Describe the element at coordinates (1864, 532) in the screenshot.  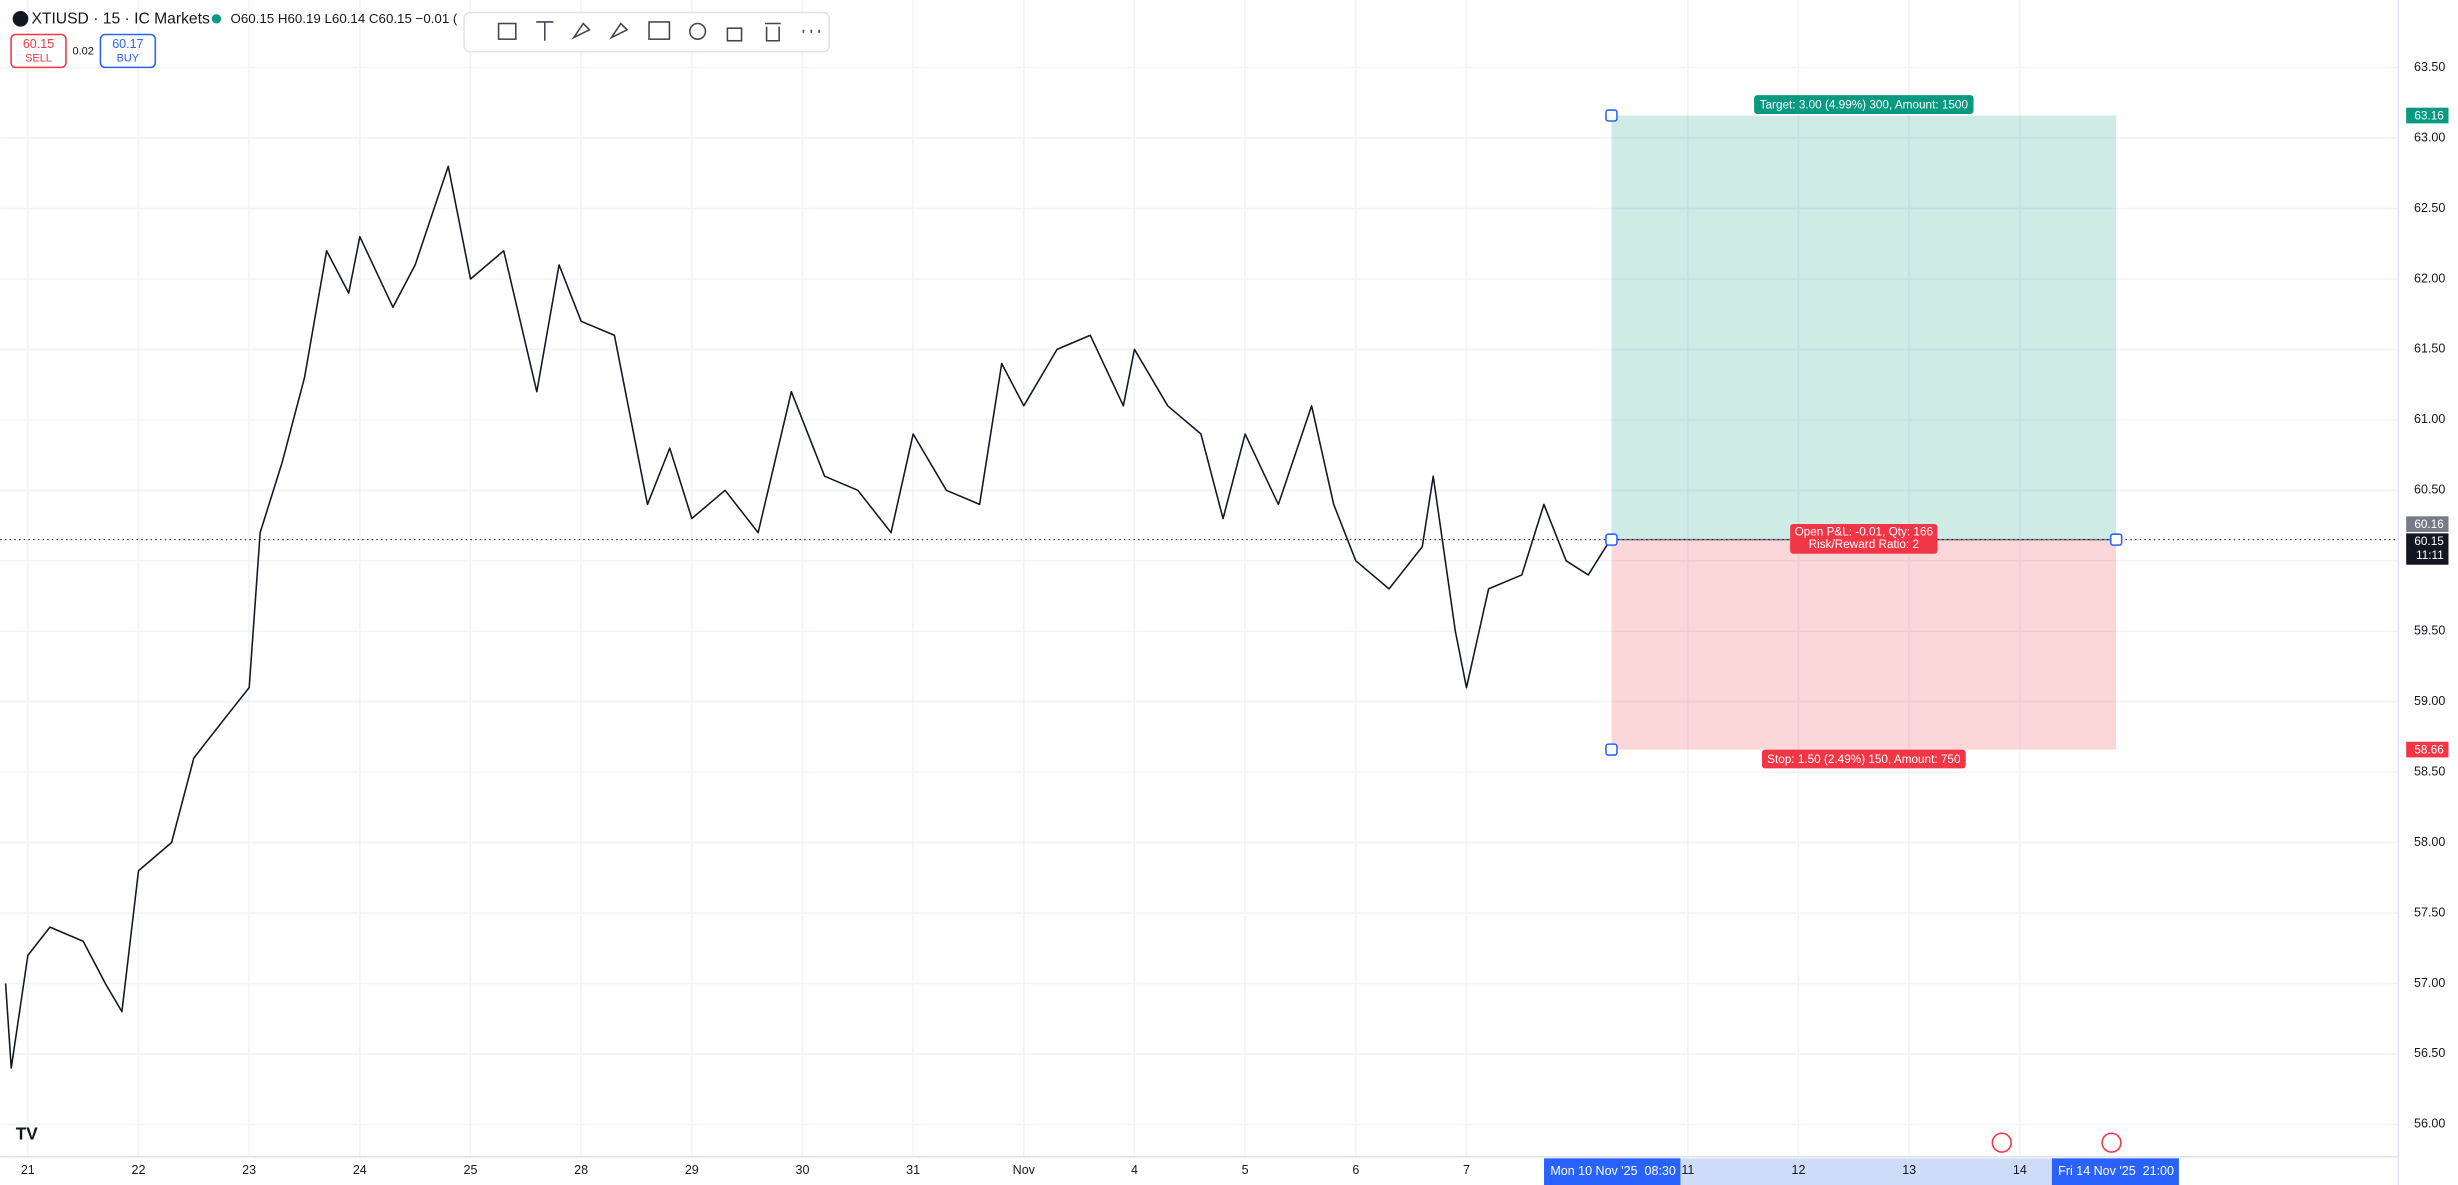
I see `position-label: Open P&L: -0.01, Qty: 166` at that location.